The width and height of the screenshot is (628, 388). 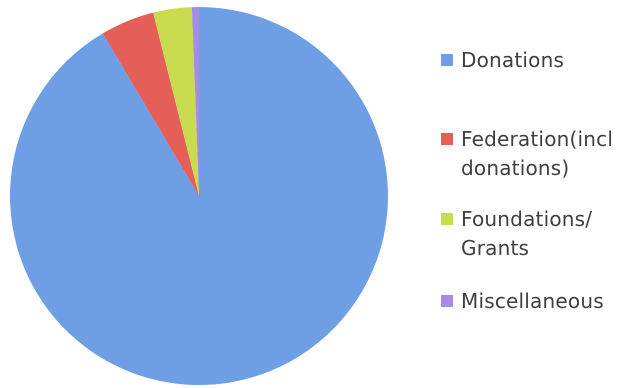 I want to click on legend-label-miscellaneous: Miscellaneous, so click(x=532, y=301).